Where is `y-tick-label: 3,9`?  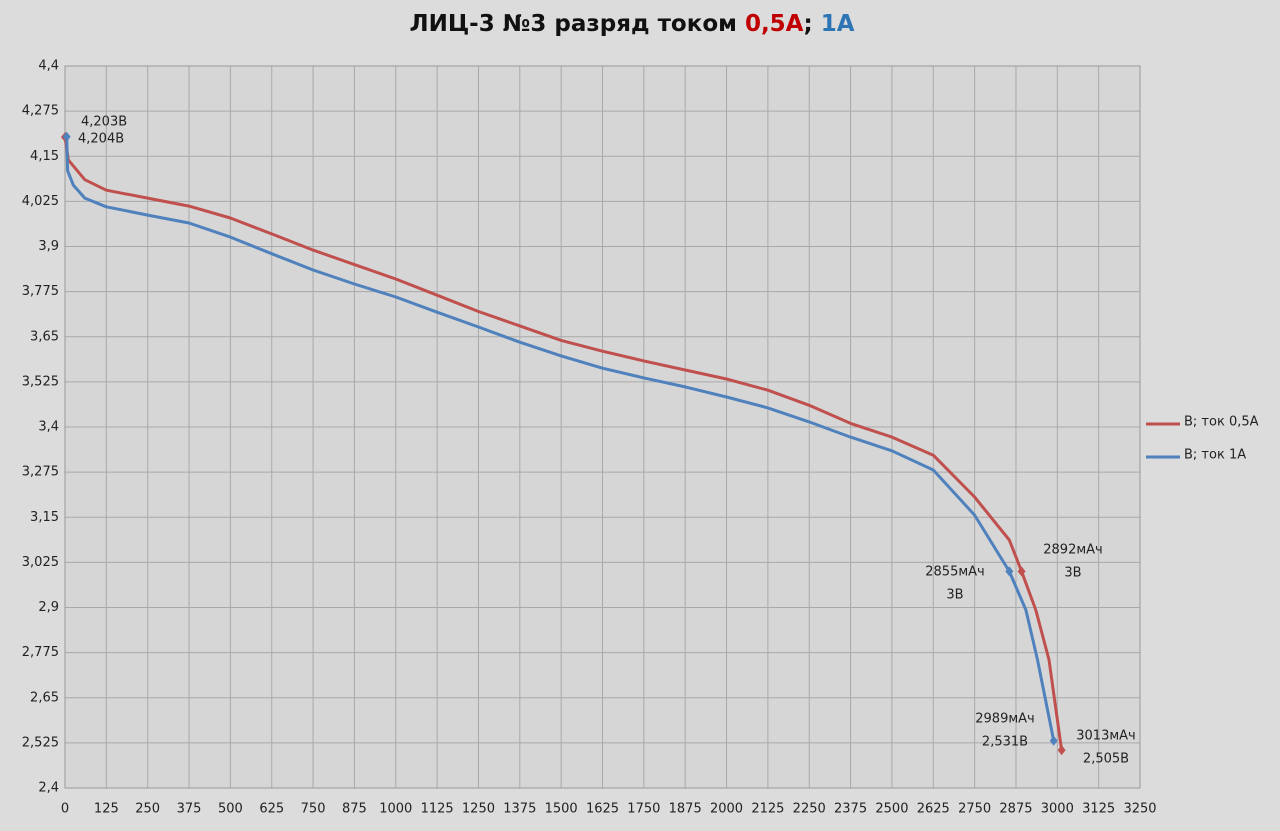
y-tick-label: 3,9 is located at coordinates (48, 246).